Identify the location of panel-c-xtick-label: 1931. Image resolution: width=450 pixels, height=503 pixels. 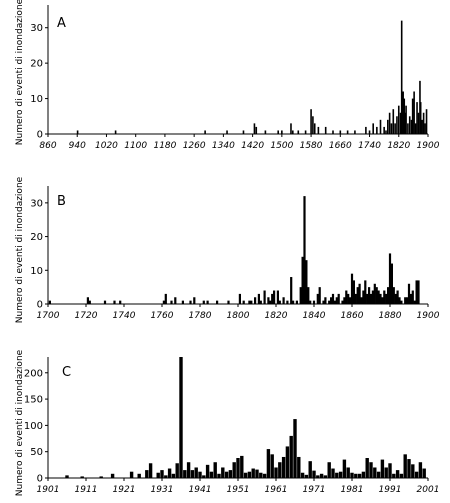
(162, 490).